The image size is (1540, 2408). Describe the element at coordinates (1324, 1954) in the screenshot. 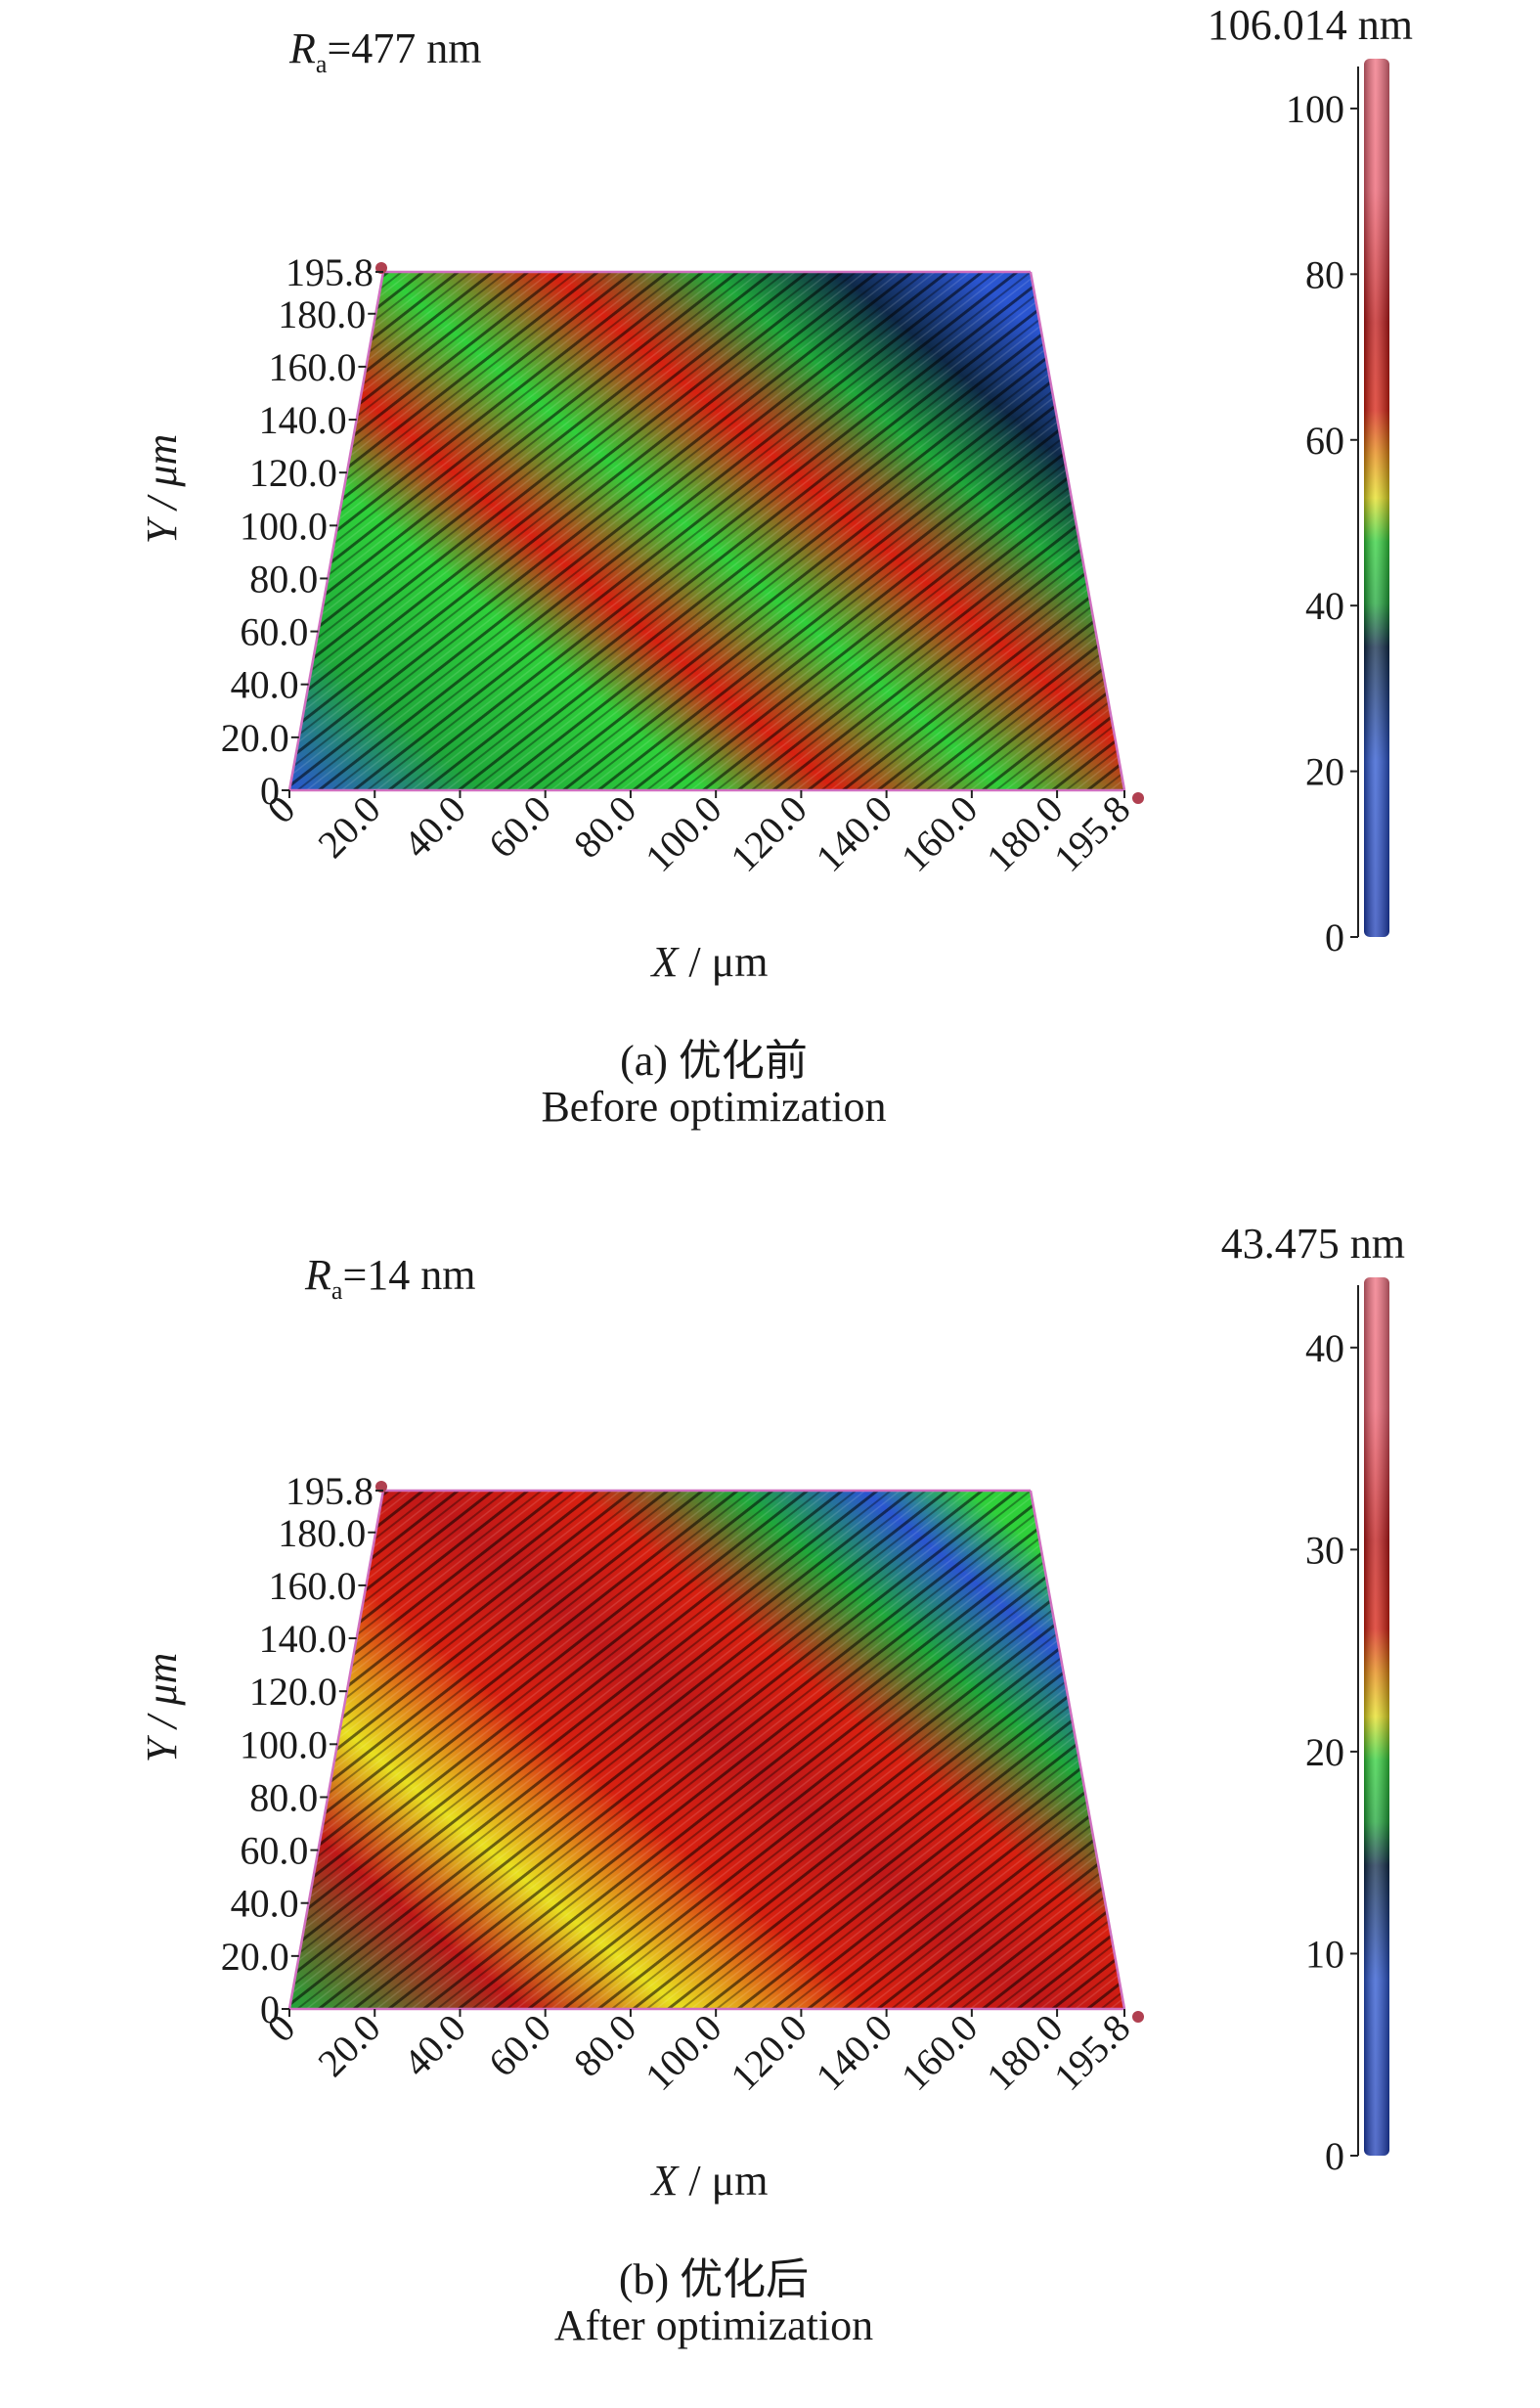

I see `colorbar-tick-label: 10` at that location.